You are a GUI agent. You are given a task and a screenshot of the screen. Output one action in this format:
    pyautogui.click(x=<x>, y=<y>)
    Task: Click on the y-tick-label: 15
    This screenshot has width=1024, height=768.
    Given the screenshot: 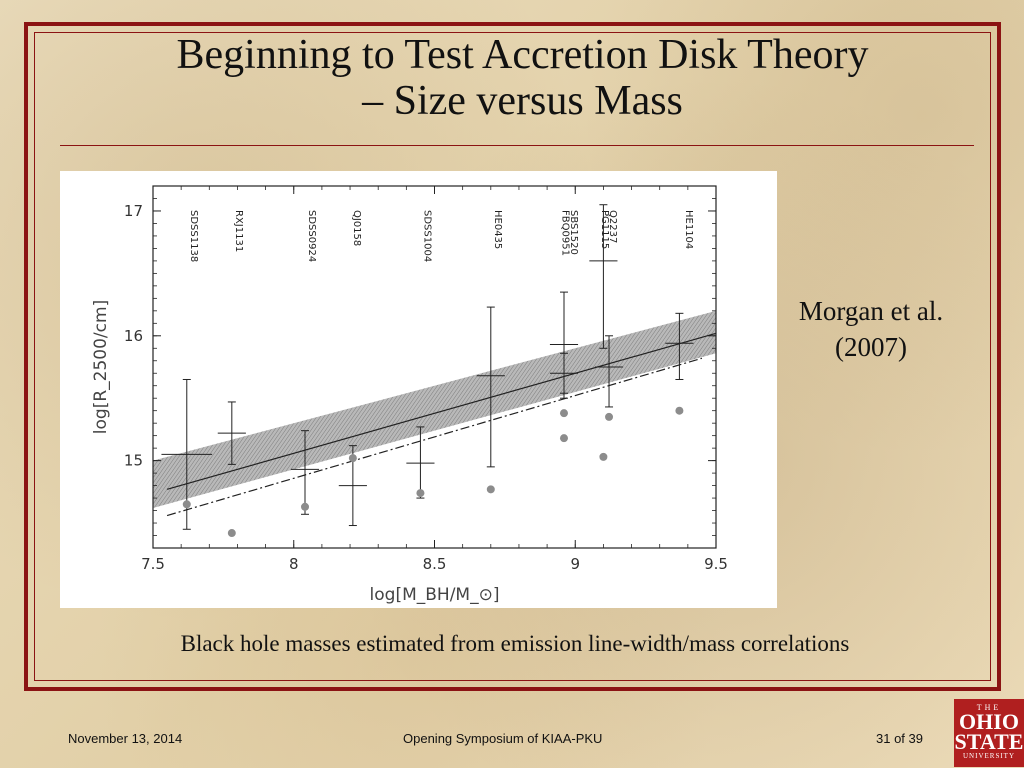 What is the action you would take?
    pyautogui.click(x=133, y=461)
    